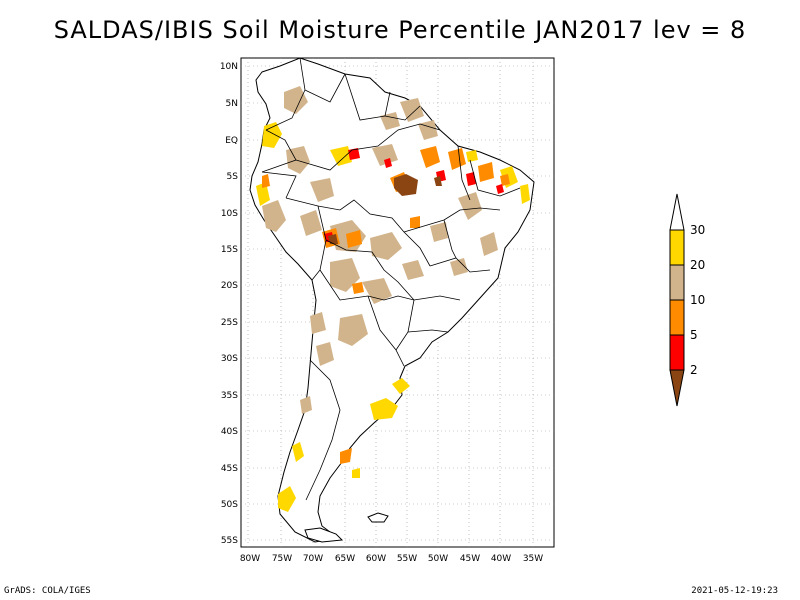 The image size is (800, 600). I want to click on lat-tick-label: 5N, so click(232, 104).